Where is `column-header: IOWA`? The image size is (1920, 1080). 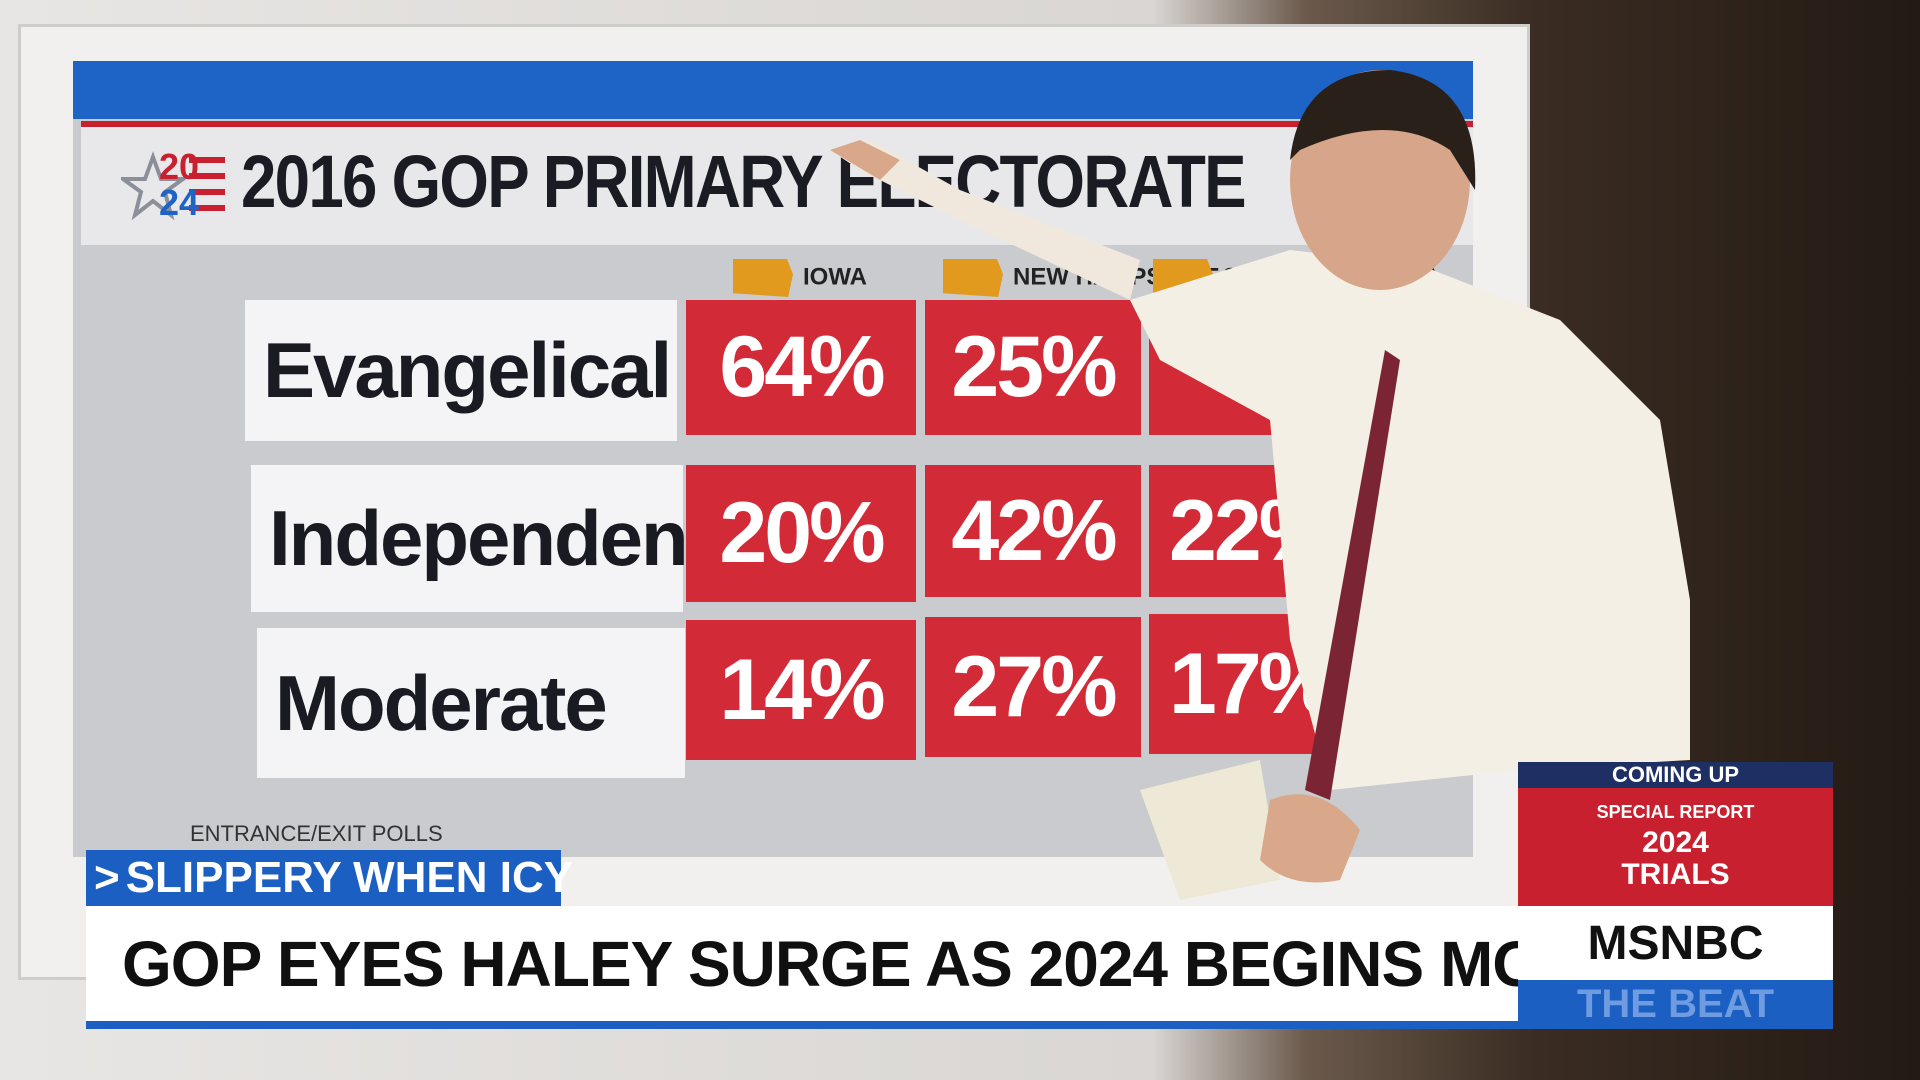 column-header: IOWA is located at coordinates (800, 278).